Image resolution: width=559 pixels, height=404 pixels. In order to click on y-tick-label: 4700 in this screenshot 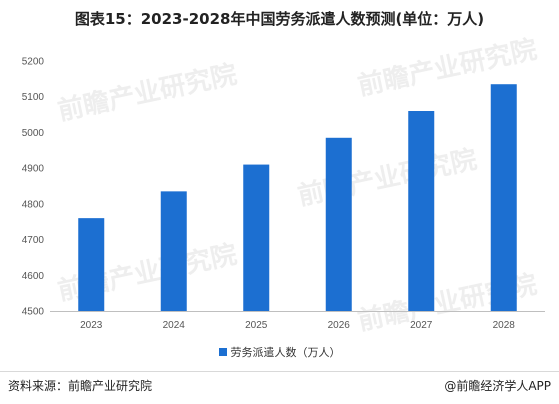, I will do `click(33, 240)`.